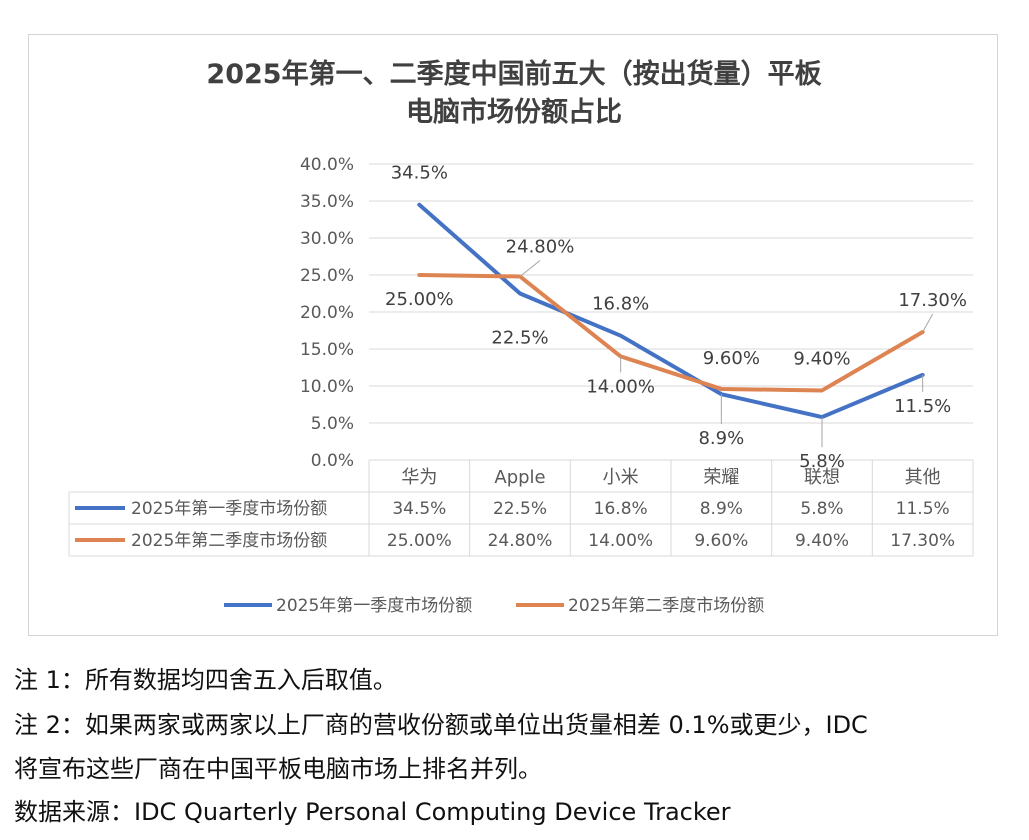 This screenshot has width=1029, height=840. I want to click on table-cell: 34.5%, so click(419, 509).